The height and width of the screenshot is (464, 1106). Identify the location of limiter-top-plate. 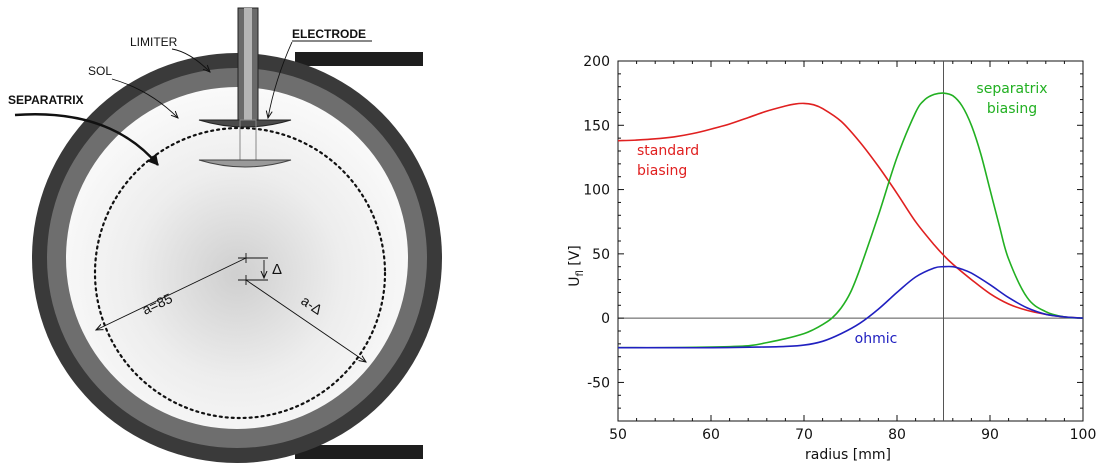
(359, 59).